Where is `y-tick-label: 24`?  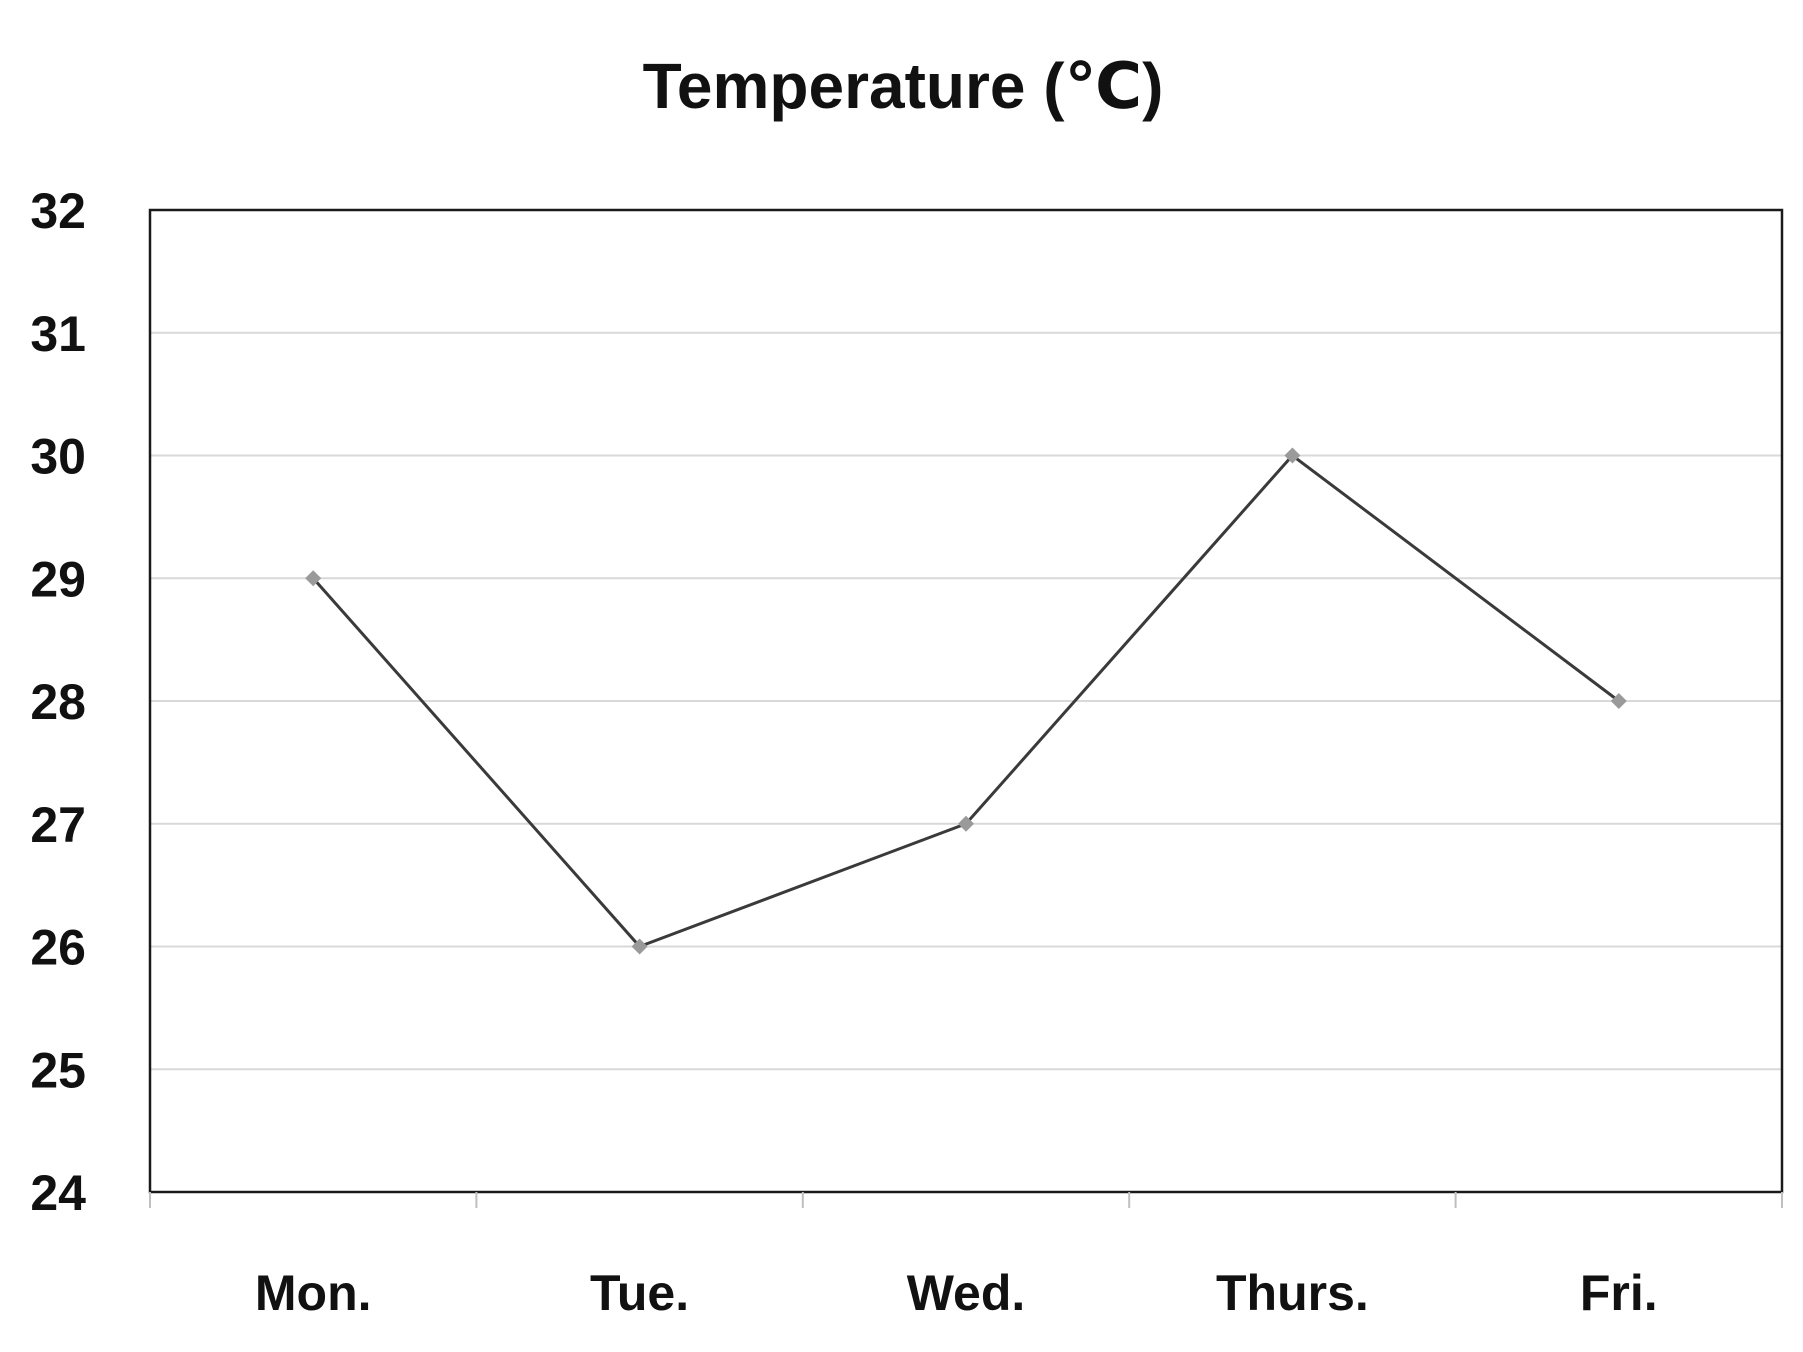 y-tick-label: 24 is located at coordinates (58, 1193).